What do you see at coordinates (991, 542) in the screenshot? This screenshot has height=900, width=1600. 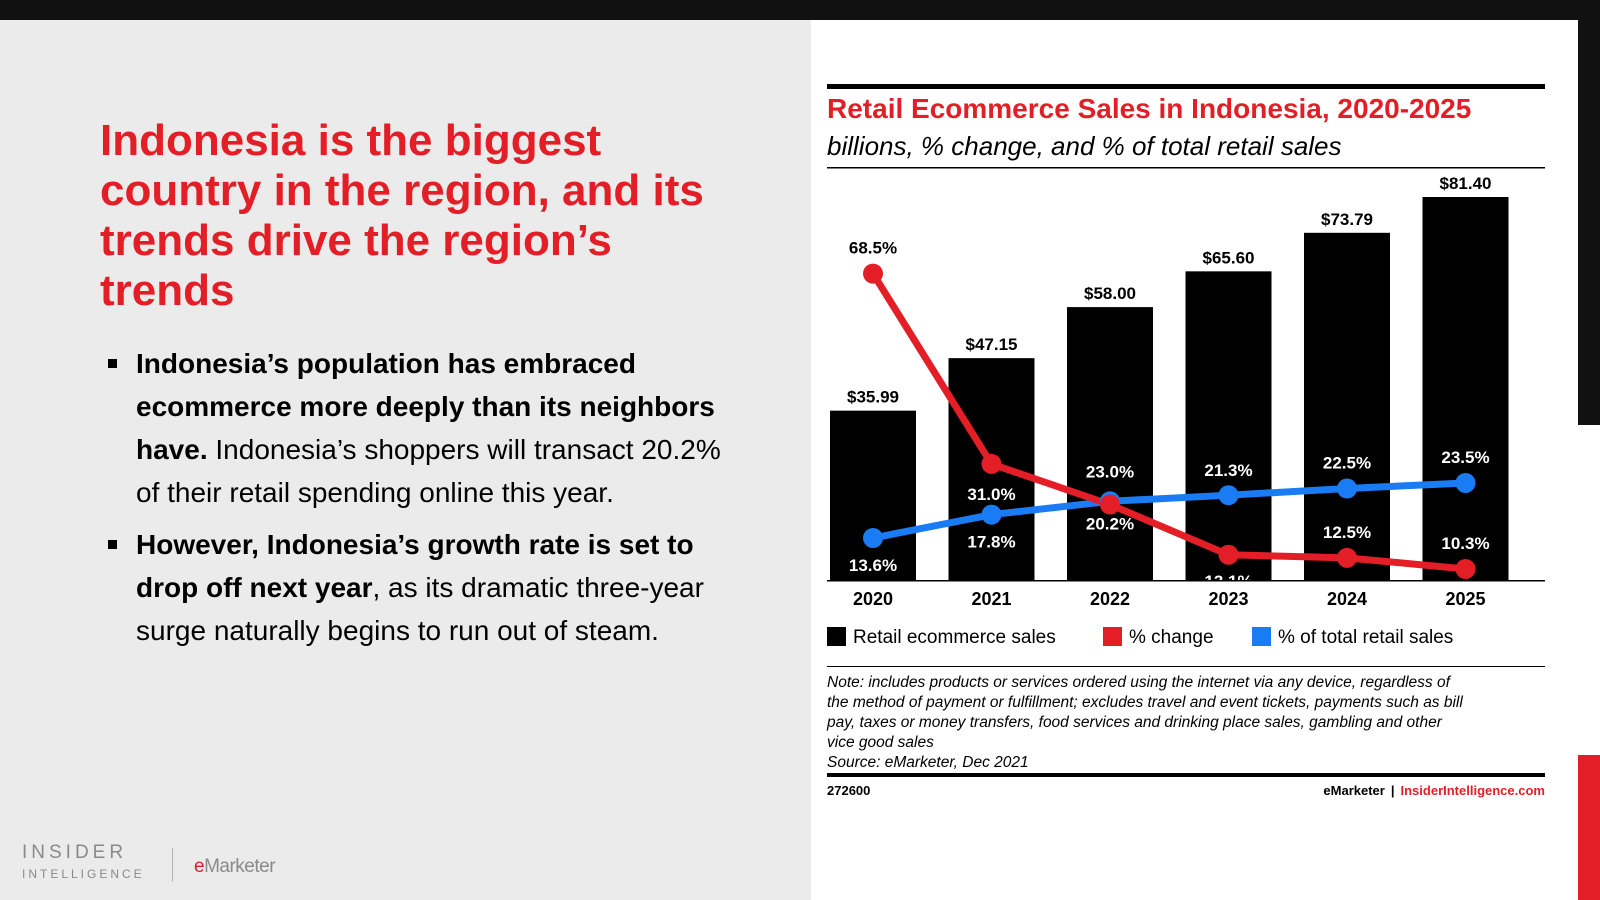 I see `share-of-retail-label: 17.8%` at bounding box center [991, 542].